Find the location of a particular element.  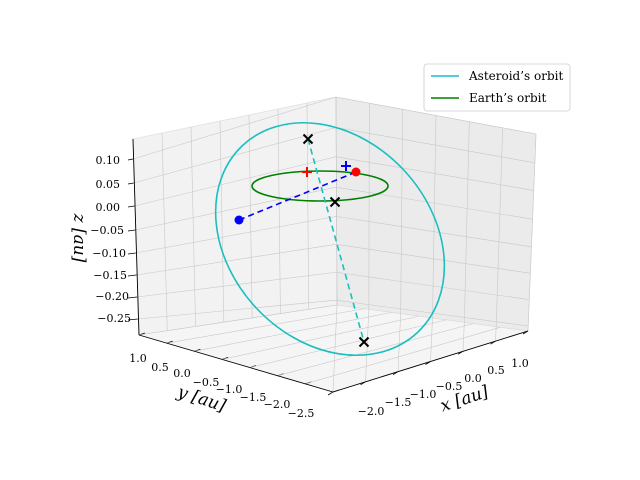

plus-marker-blue is located at coordinates (346, 166).